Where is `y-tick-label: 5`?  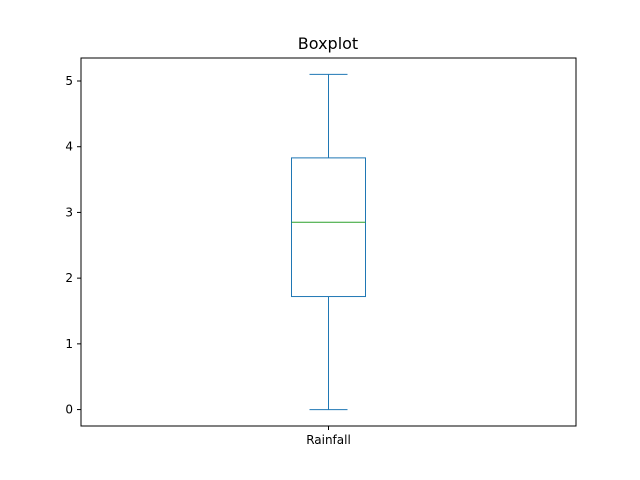 y-tick-label: 5 is located at coordinates (69, 81).